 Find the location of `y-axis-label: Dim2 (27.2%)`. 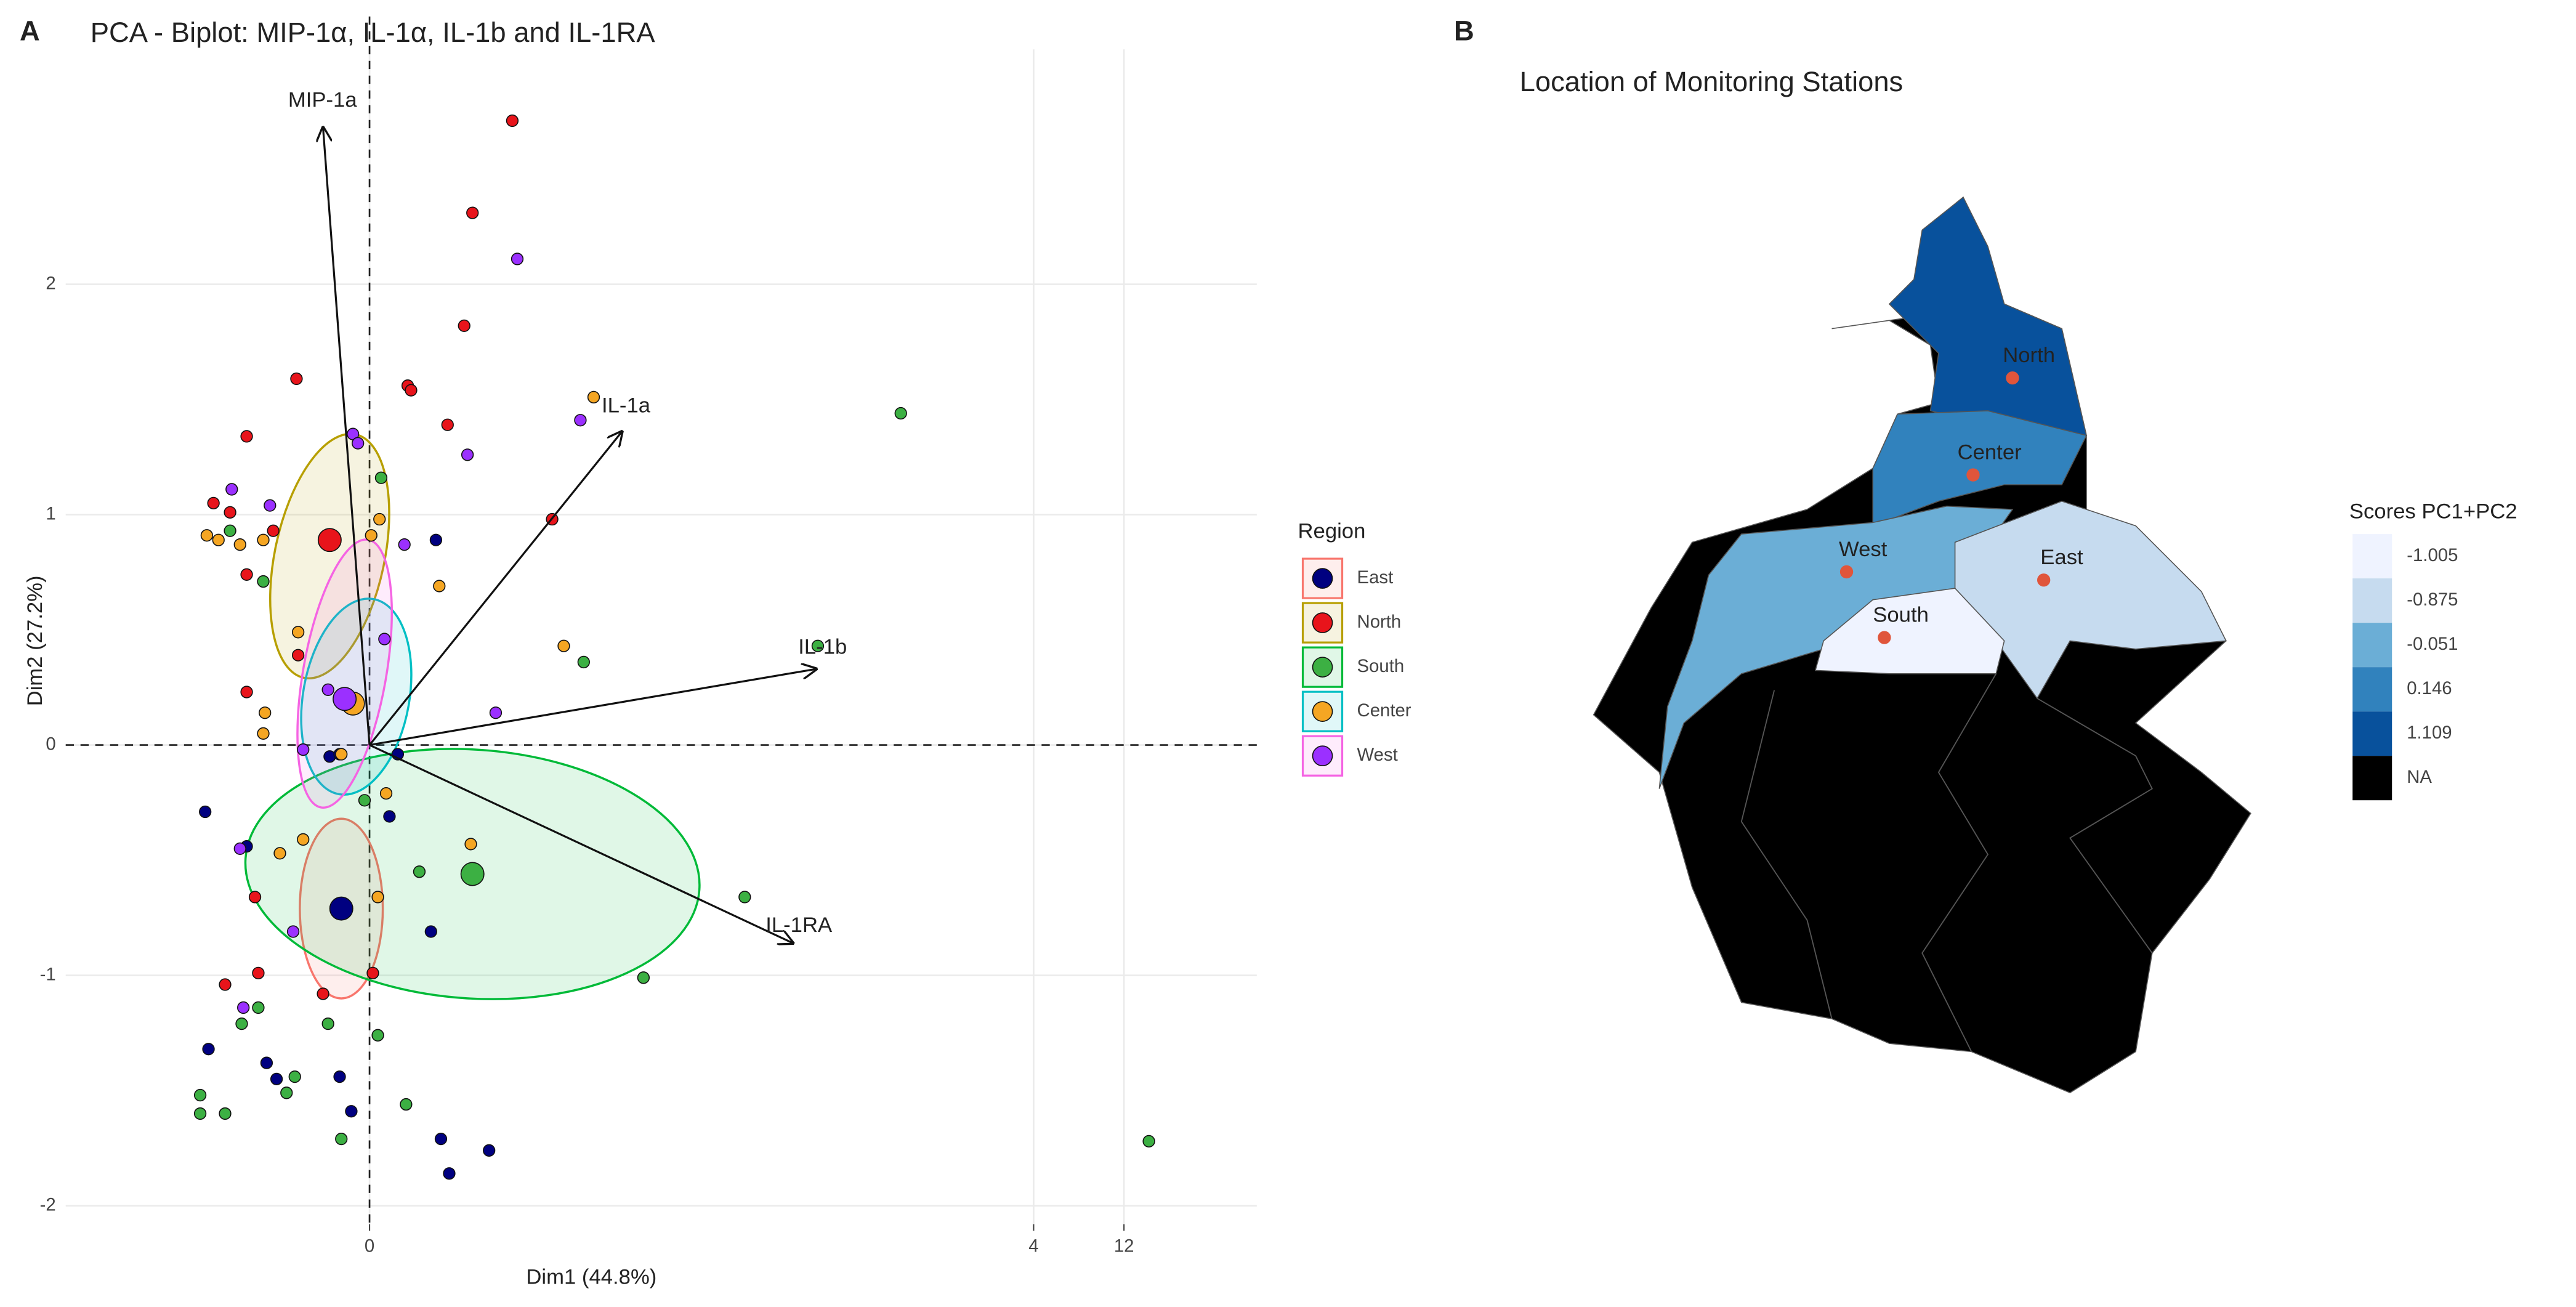

y-axis-label: Dim2 (27.2%) is located at coordinates (35, 640).